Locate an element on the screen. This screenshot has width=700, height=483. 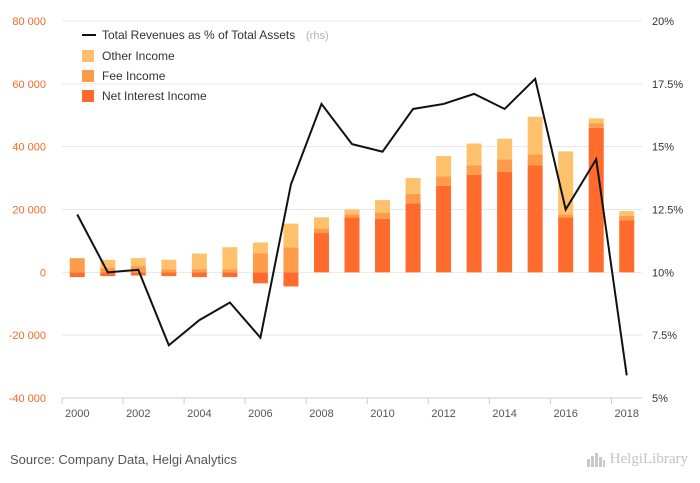
y-right-tick-label: 20% is located at coordinates (663, 22).